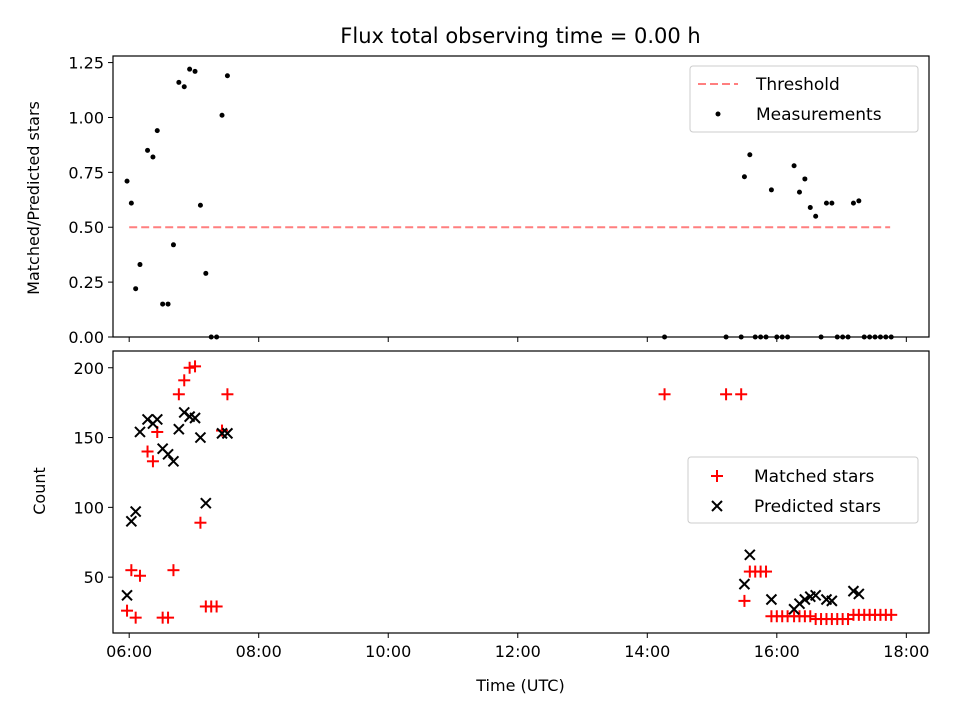 This screenshot has width=960, height=720. I want to click on measurements-legend-label: Measurements, so click(819, 115).